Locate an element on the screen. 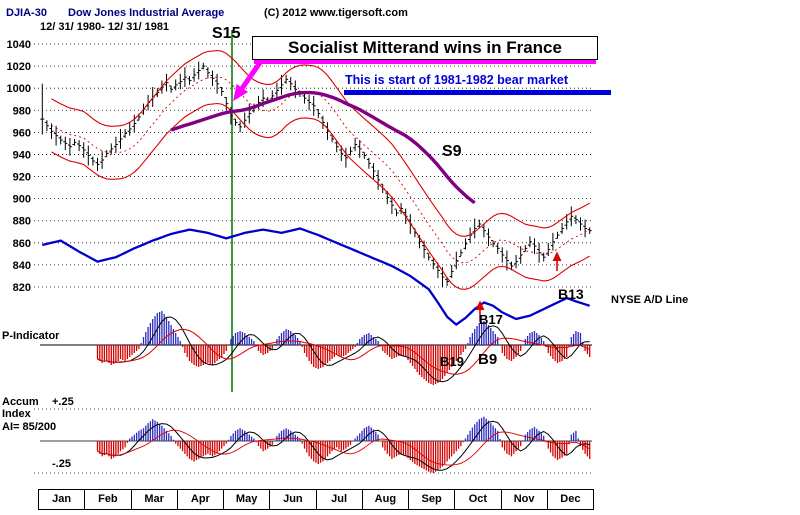 The width and height of the screenshot is (800, 515). svg-text: 980 is located at coordinates (22, 111).